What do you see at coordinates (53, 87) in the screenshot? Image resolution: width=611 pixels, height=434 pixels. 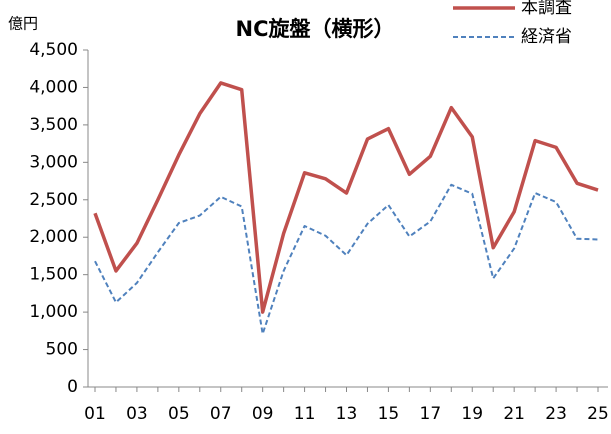 I see `y-tick-label: 4,000` at bounding box center [53, 87].